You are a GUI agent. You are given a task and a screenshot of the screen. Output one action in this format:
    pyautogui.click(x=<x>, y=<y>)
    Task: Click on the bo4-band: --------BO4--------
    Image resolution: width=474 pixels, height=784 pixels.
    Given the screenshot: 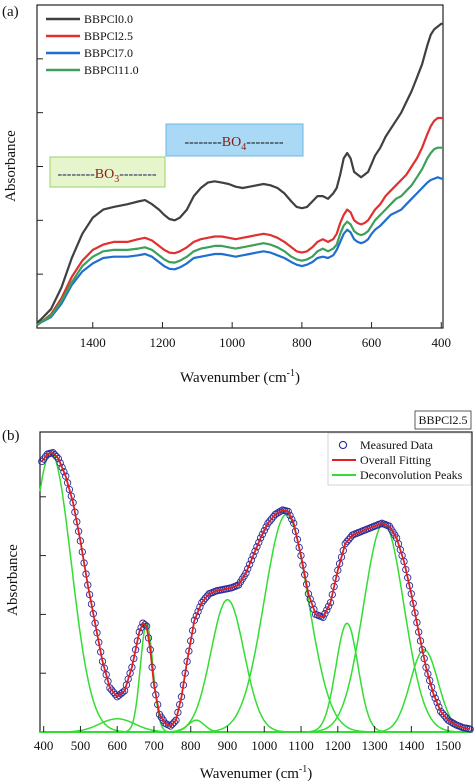 What is the action you would take?
    pyautogui.click(x=234, y=140)
    